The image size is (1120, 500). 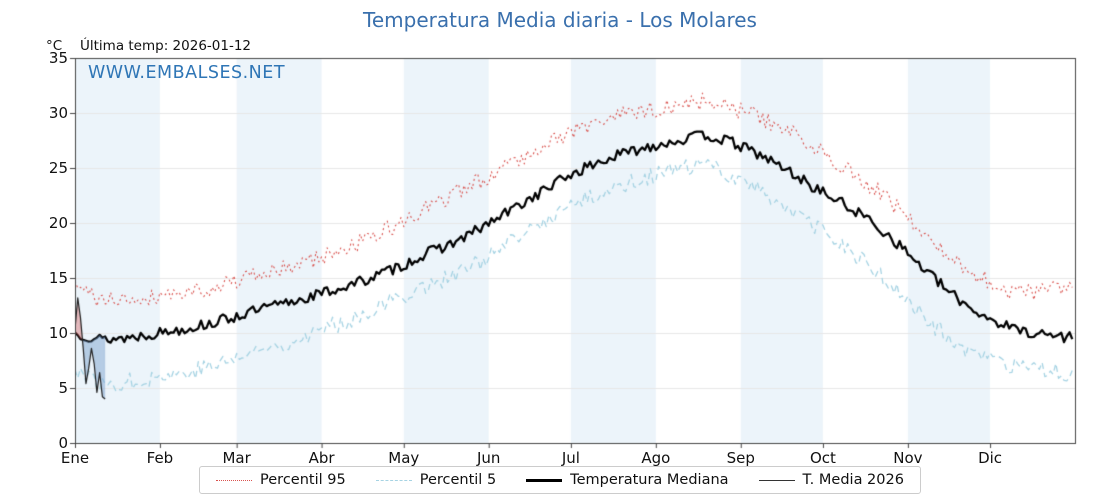 I want to click on percentil-95-line-sample-icon, so click(x=234, y=480).